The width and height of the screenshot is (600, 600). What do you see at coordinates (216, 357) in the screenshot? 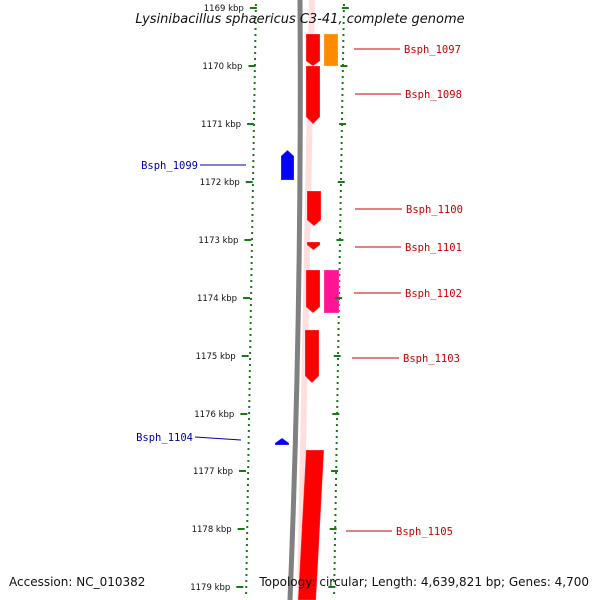
I see `tick-label: 1175 kbp` at bounding box center [216, 357].